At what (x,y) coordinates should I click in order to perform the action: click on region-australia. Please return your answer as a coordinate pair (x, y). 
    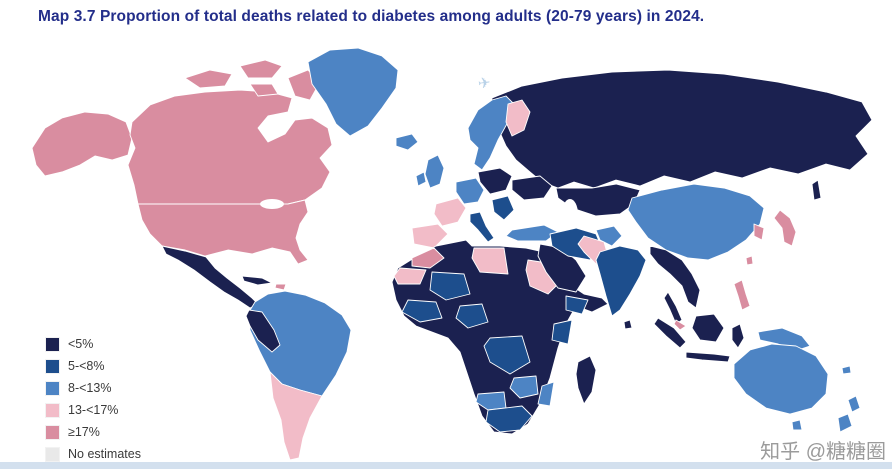
    Looking at the image, I should click on (781, 379).